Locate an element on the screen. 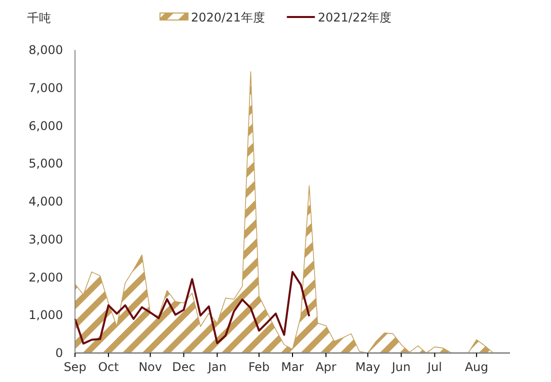 This screenshot has width=551, height=382. x-tick-label: Jun is located at coordinates (400, 367).